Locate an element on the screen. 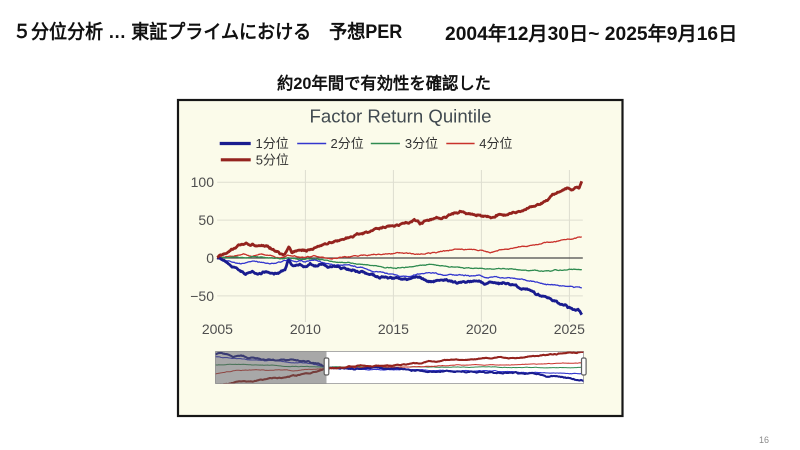  svg-text: 2分位 is located at coordinates (347, 143).